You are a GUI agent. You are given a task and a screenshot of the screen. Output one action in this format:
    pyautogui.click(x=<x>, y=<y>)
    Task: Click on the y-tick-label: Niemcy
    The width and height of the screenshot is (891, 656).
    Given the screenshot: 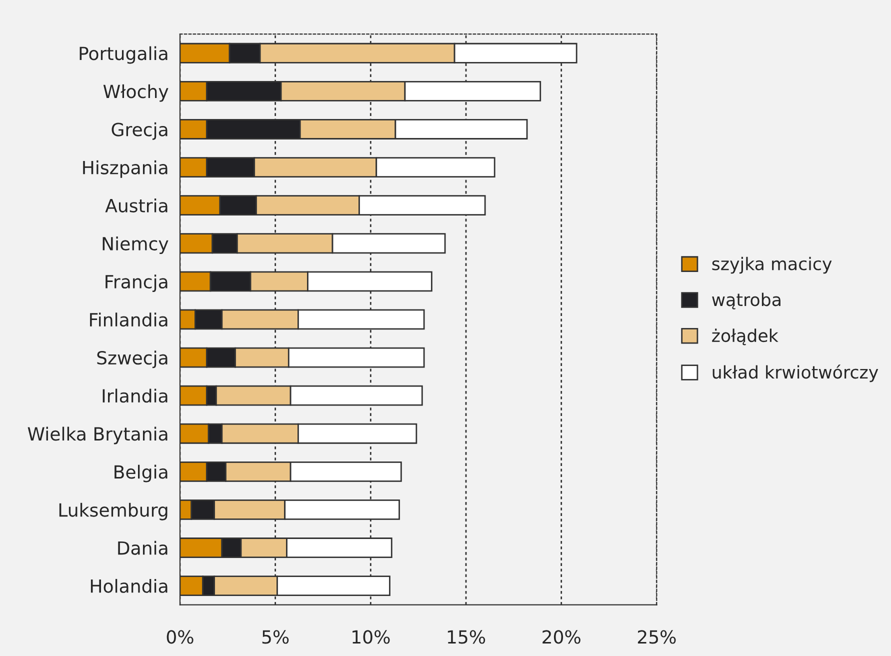 What is the action you would take?
    pyautogui.click(x=135, y=245)
    